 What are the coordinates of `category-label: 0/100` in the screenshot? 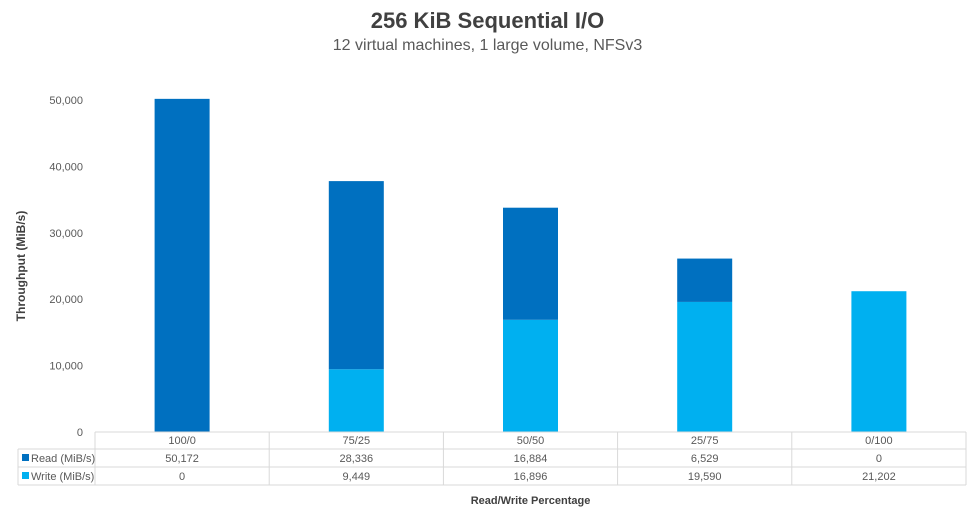 It's located at (879, 441).